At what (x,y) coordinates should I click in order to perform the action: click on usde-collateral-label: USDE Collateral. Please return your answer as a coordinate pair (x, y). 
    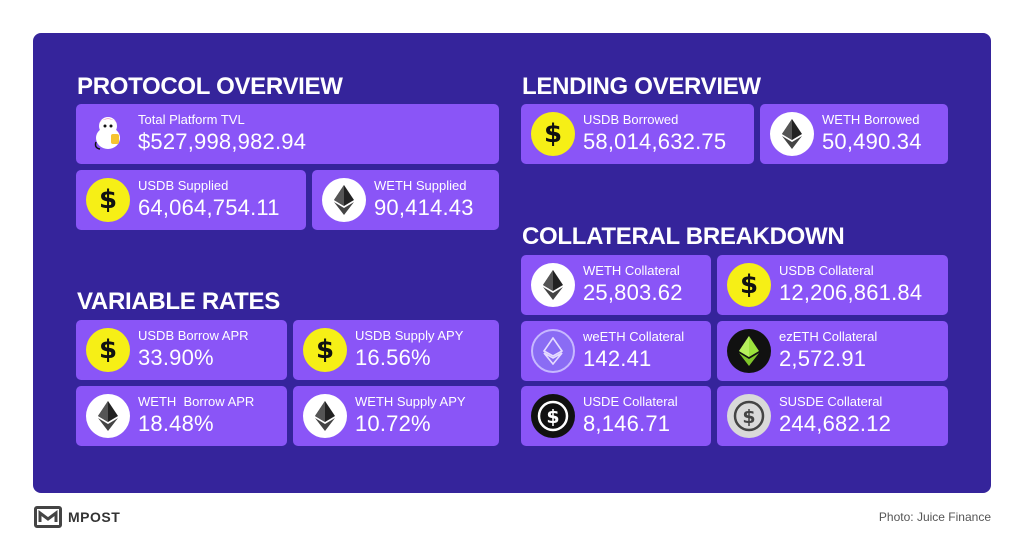
    Looking at the image, I should click on (630, 401).